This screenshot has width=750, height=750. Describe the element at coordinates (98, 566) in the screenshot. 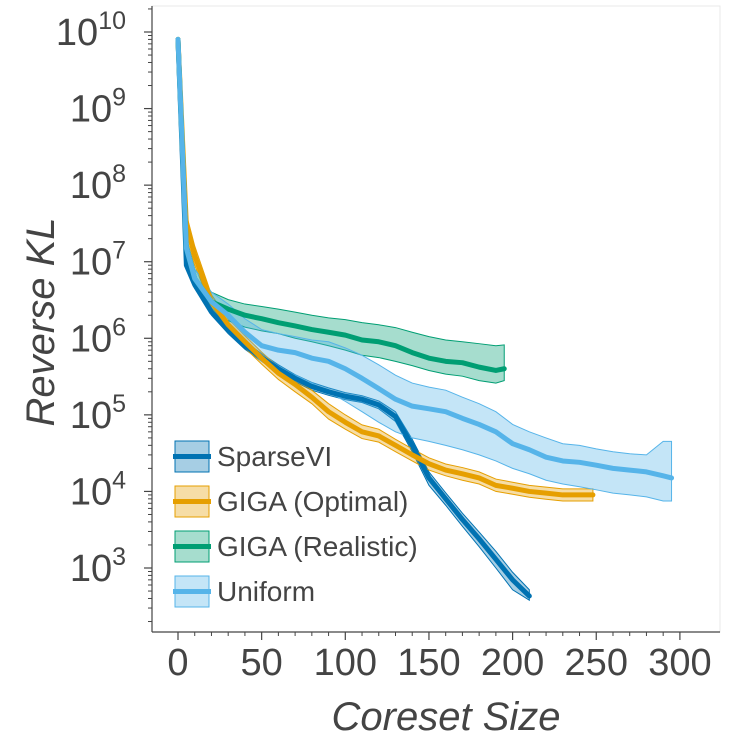

I see `y-tick-label: 10³` at that location.